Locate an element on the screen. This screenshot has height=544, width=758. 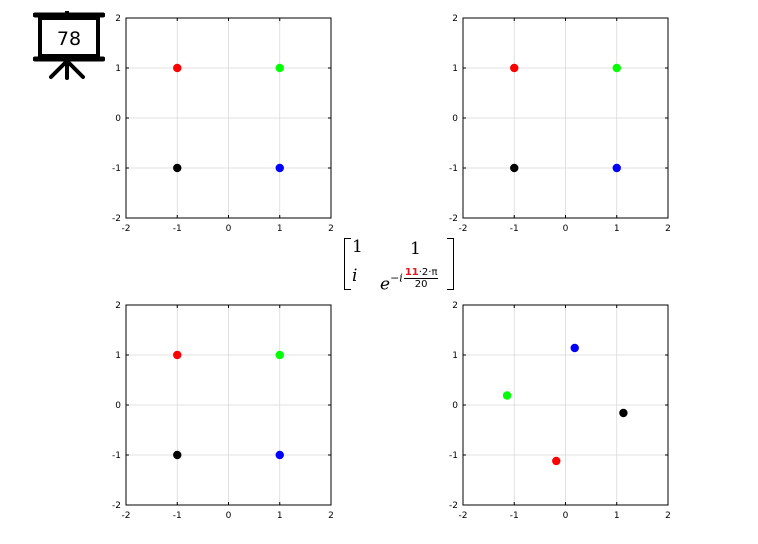
scatter-plot-top-right: -2 -1 0 1 2 2 1 0 -1 -2 is located at coordinates (557, 123).